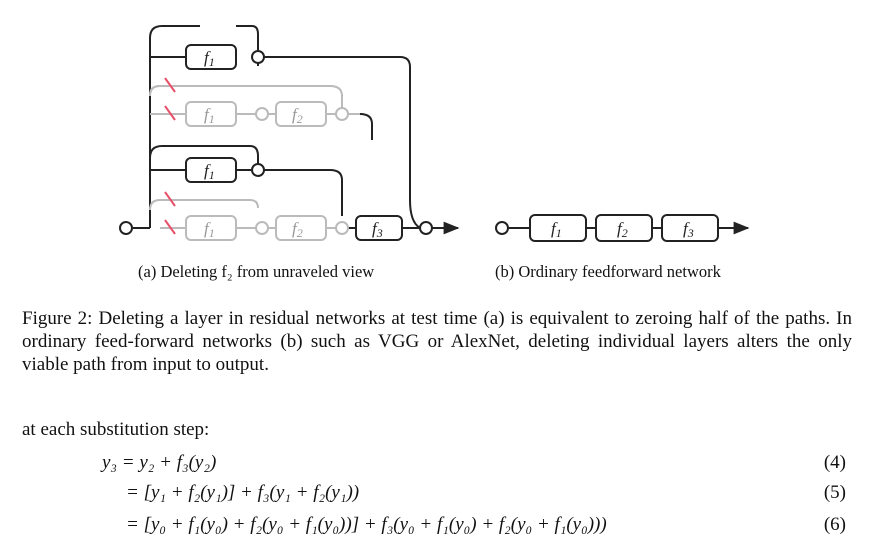  I want to click on box-f3, so click(379, 228).